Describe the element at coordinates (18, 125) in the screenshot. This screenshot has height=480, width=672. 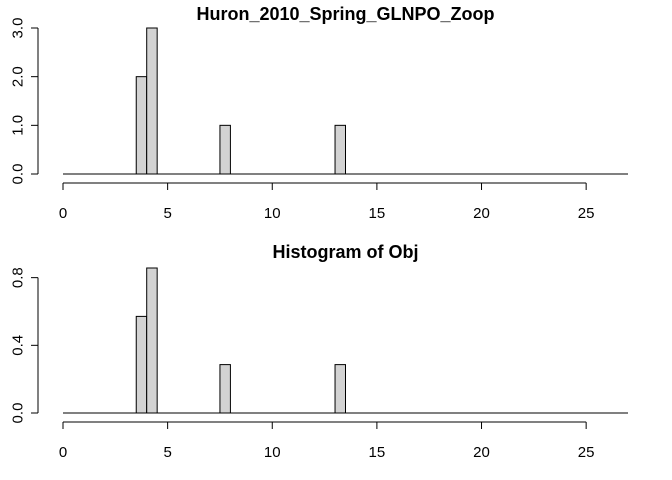
I see `y-tick-label: 1.0` at that location.